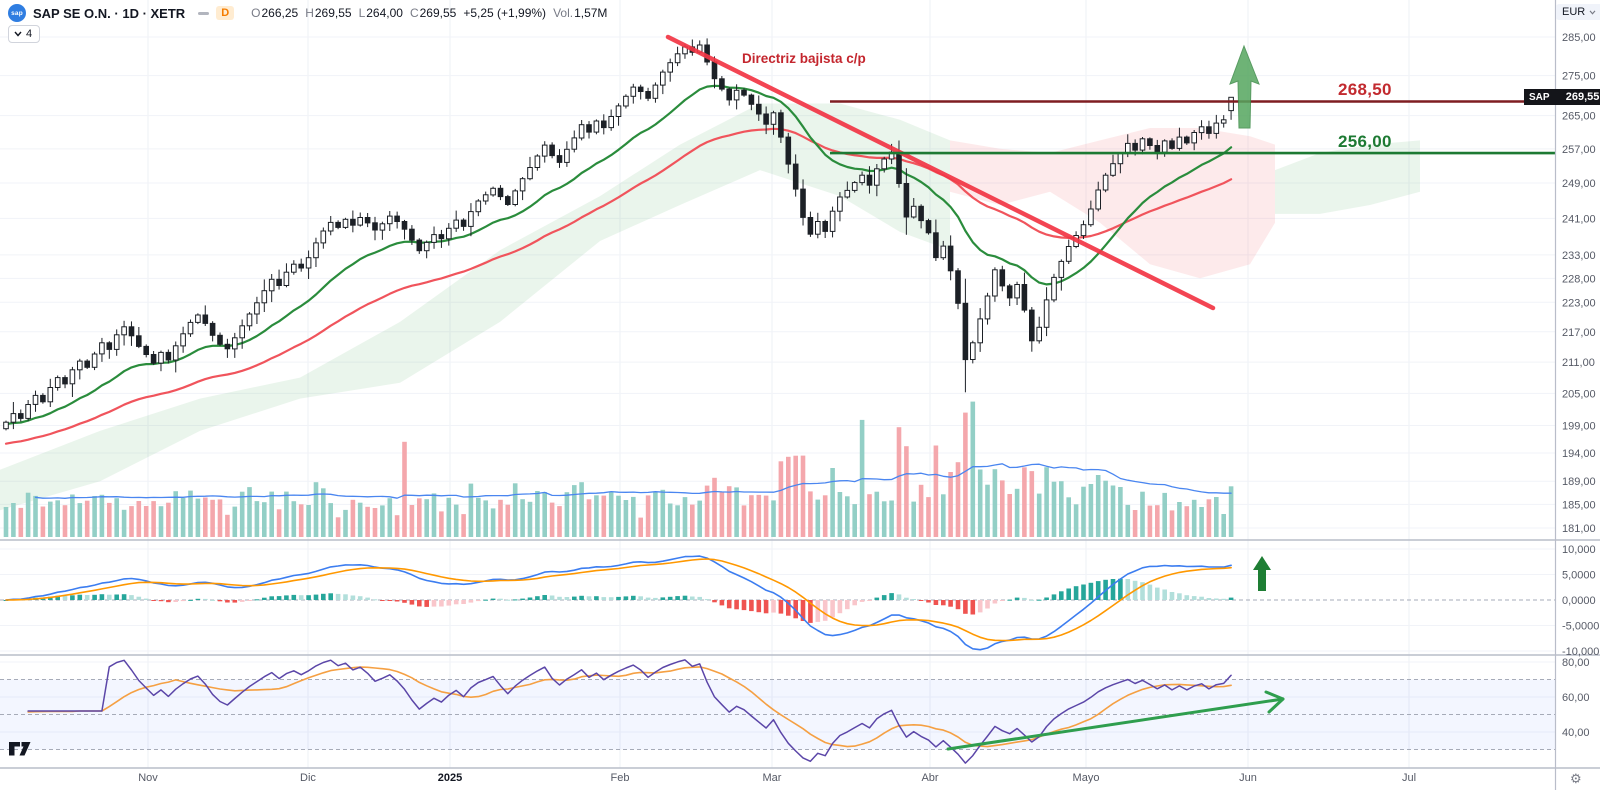 The image size is (1600, 790). What do you see at coordinates (256, 13) in the screenshot?
I see `open-label: O` at bounding box center [256, 13].